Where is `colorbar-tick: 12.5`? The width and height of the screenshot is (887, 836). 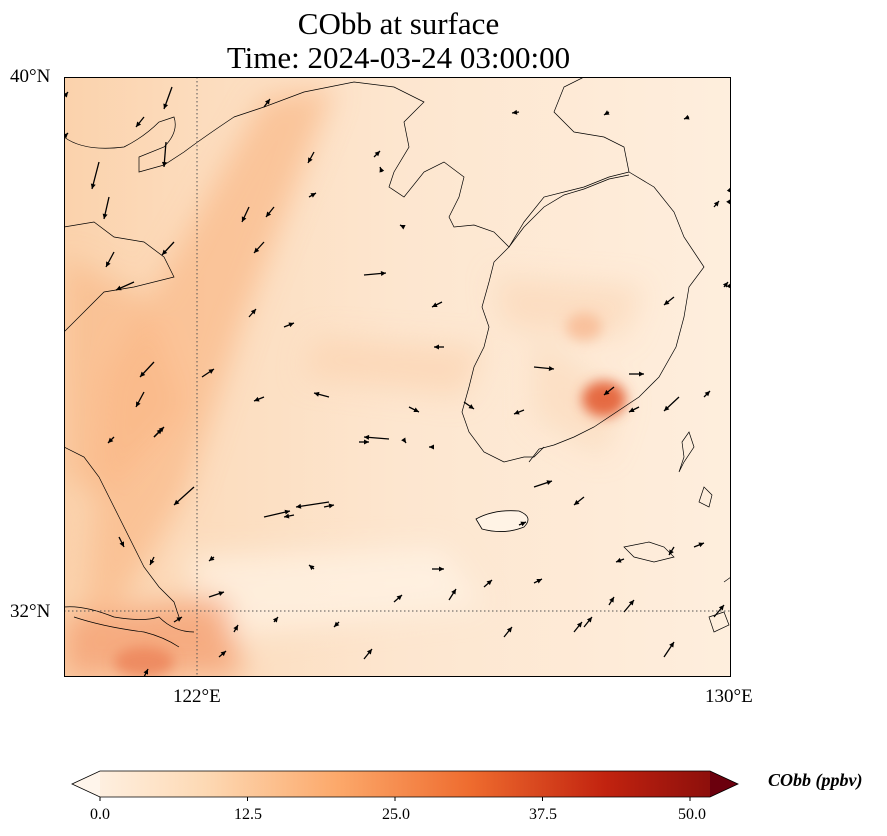 colorbar-tick: 12.5 is located at coordinates (248, 814).